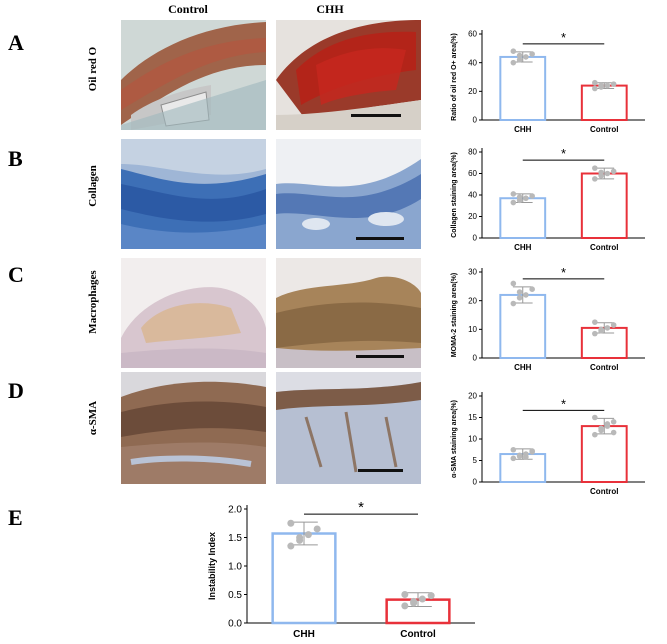 This screenshot has height=644, width=667. I want to click on panel-letter-e: E, so click(15, 517).